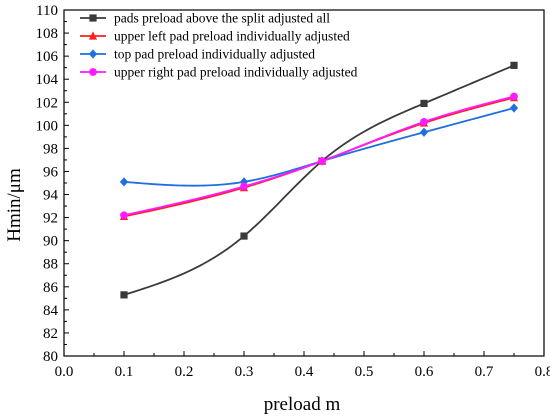 The image size is (550, 417). What do you see at coordinates (51, 196) in the screenshot?
I see `y-tick-label: 94` at bounding box center [51, 196].